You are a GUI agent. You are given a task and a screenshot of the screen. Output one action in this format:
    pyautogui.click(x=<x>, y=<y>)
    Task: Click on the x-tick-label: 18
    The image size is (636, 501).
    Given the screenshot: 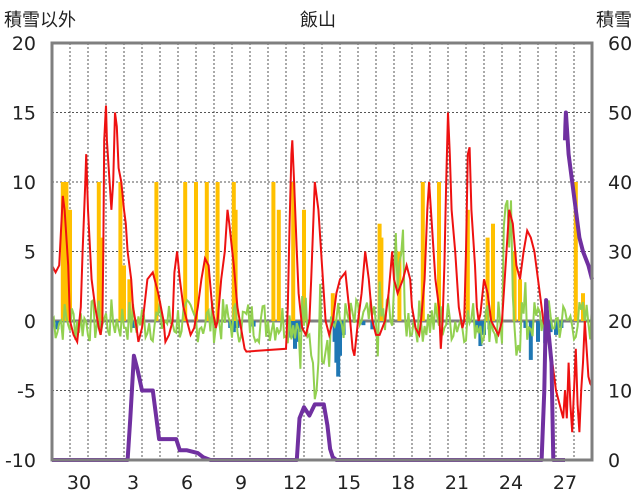 What is the action you would take?
    pyautogui.click(x=403, y=483)
    